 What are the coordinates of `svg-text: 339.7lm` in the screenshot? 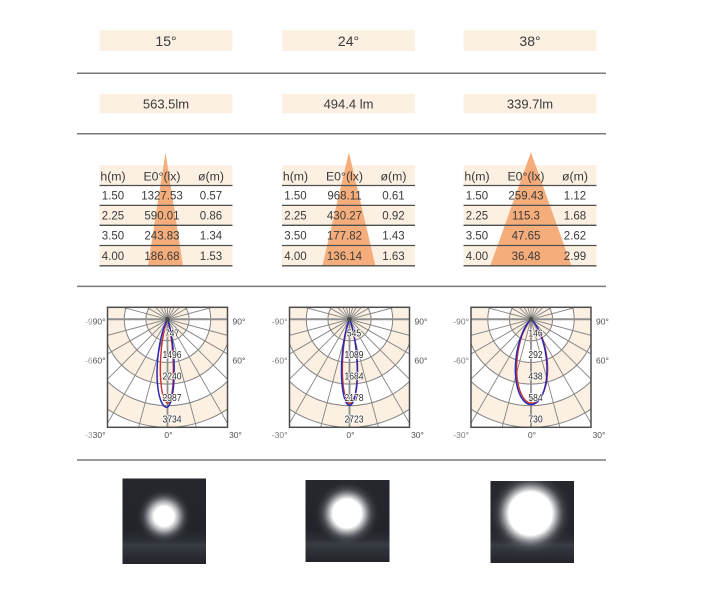 It's located at (530, 104).